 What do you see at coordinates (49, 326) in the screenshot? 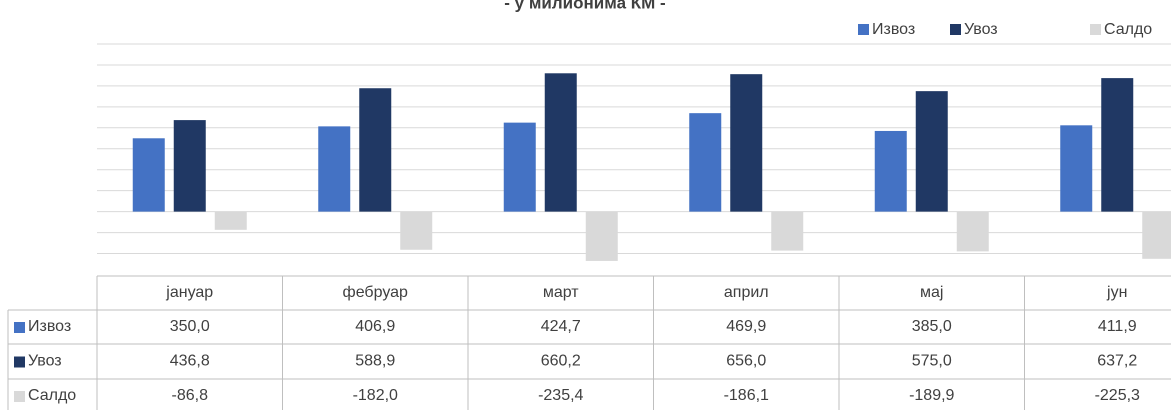
I see `row-label: Извоз` at bounding box center [49, 326].